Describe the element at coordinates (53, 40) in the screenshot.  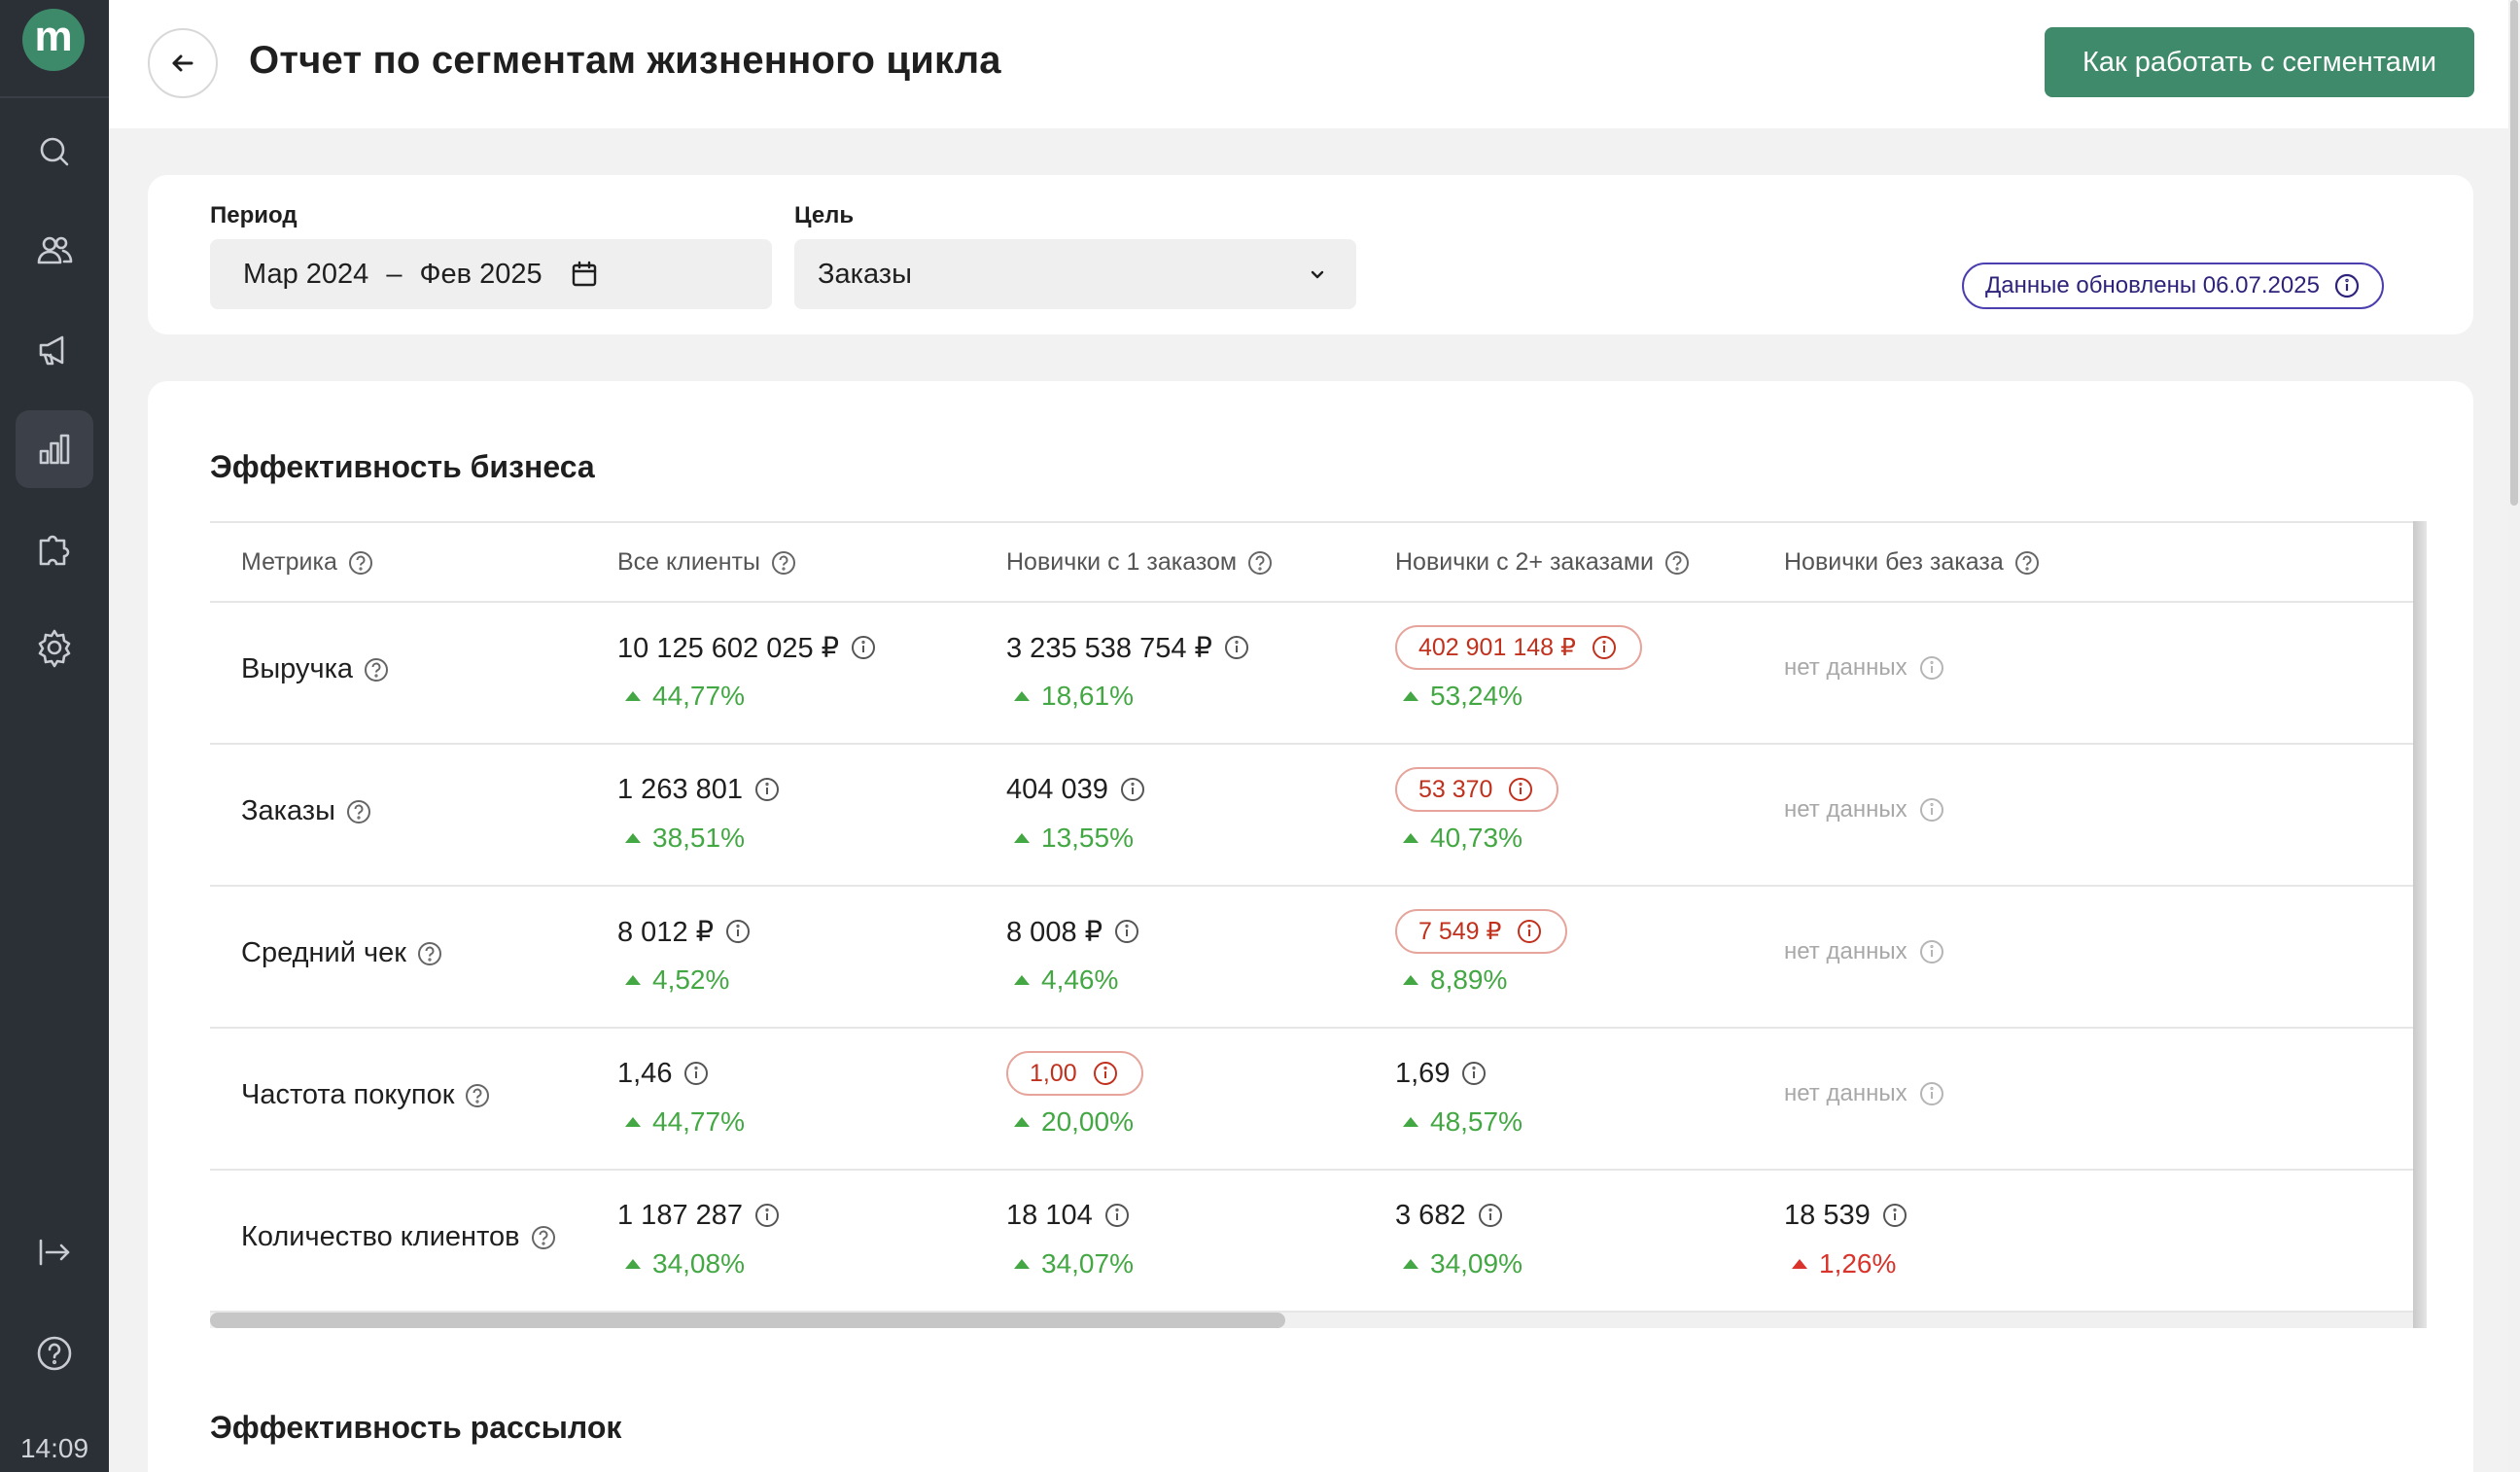
I see `logo: m` at that location.